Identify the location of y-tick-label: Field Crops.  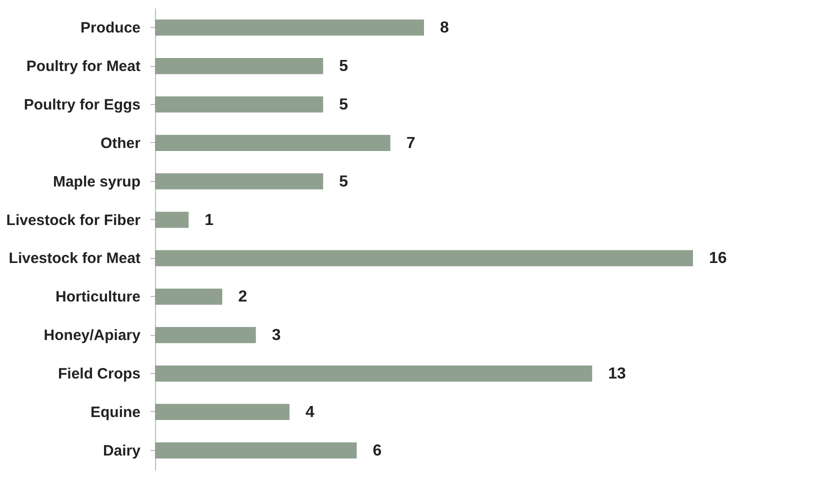
(99, 374).